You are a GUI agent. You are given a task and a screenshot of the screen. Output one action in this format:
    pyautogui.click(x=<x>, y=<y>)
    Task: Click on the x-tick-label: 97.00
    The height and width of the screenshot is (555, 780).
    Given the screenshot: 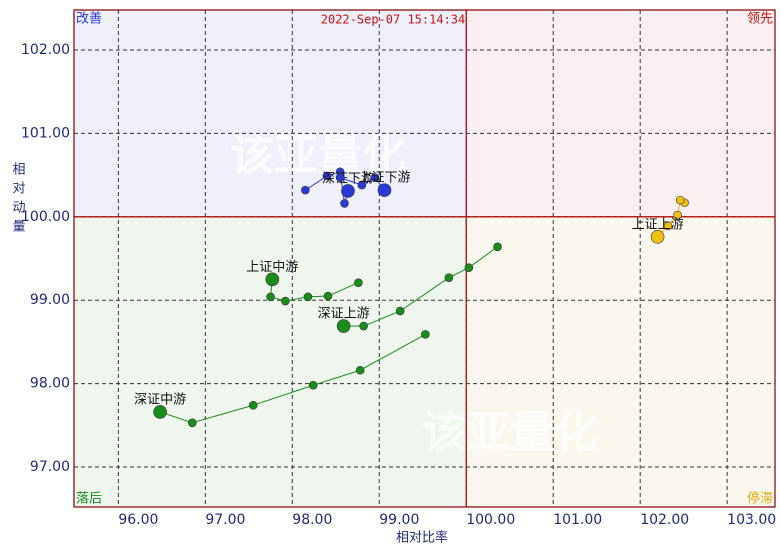 What is the action you would take?
    pyautogui.click(x=225, y=520)
    